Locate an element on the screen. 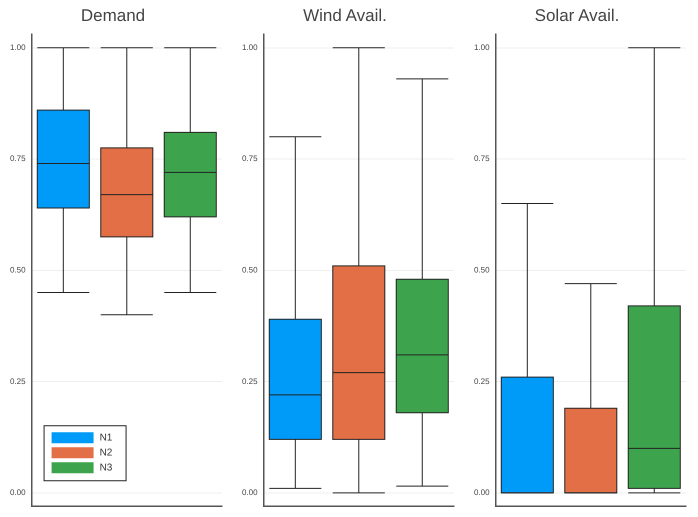 The width and height of the screenshot is (698, 517). chart-title: Solar Avail. is located at coordinates (577, 15).